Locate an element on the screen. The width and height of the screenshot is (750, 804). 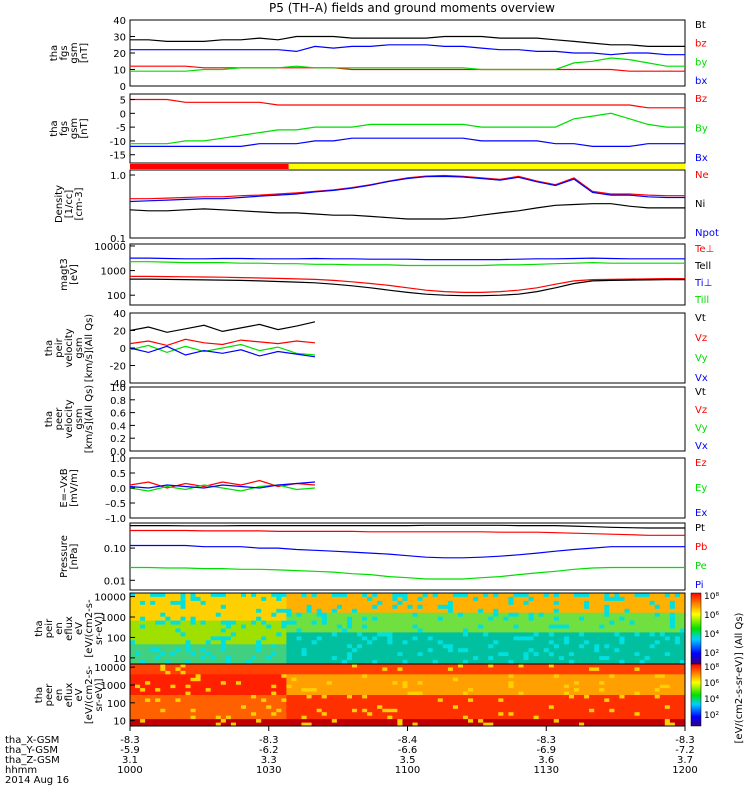
y-axis-label: gsm is located at coordinates (79, 418).